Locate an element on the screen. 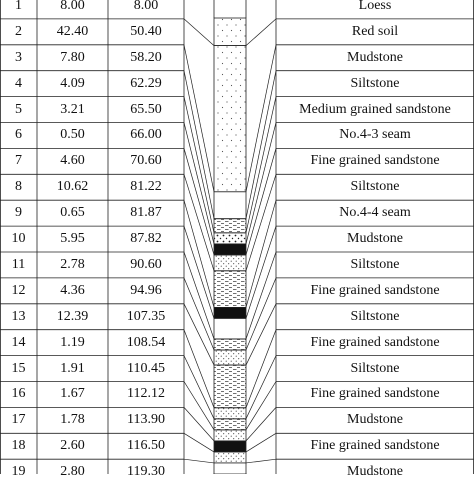 The width and height of the screenshot is (474, 485). layer-depth: 108.54 is located at coordinates (146, 342).